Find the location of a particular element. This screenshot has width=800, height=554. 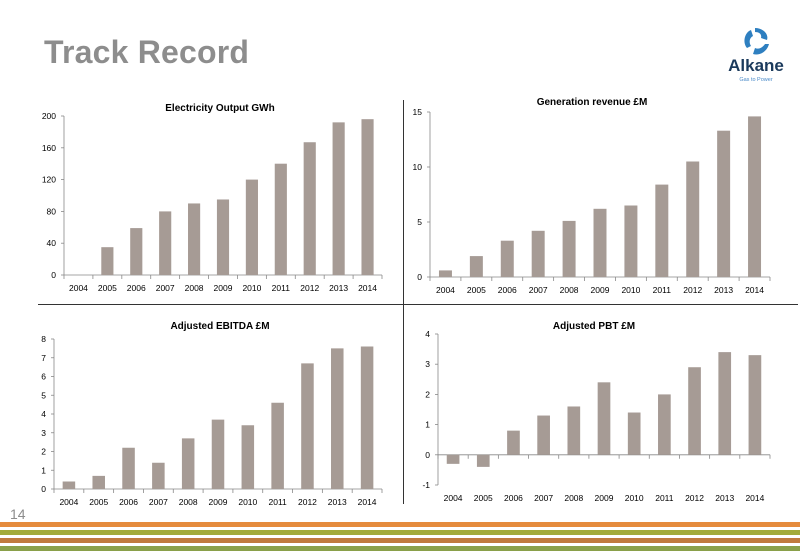

y-tick-label: 15 is located at coordinates (418, 112).